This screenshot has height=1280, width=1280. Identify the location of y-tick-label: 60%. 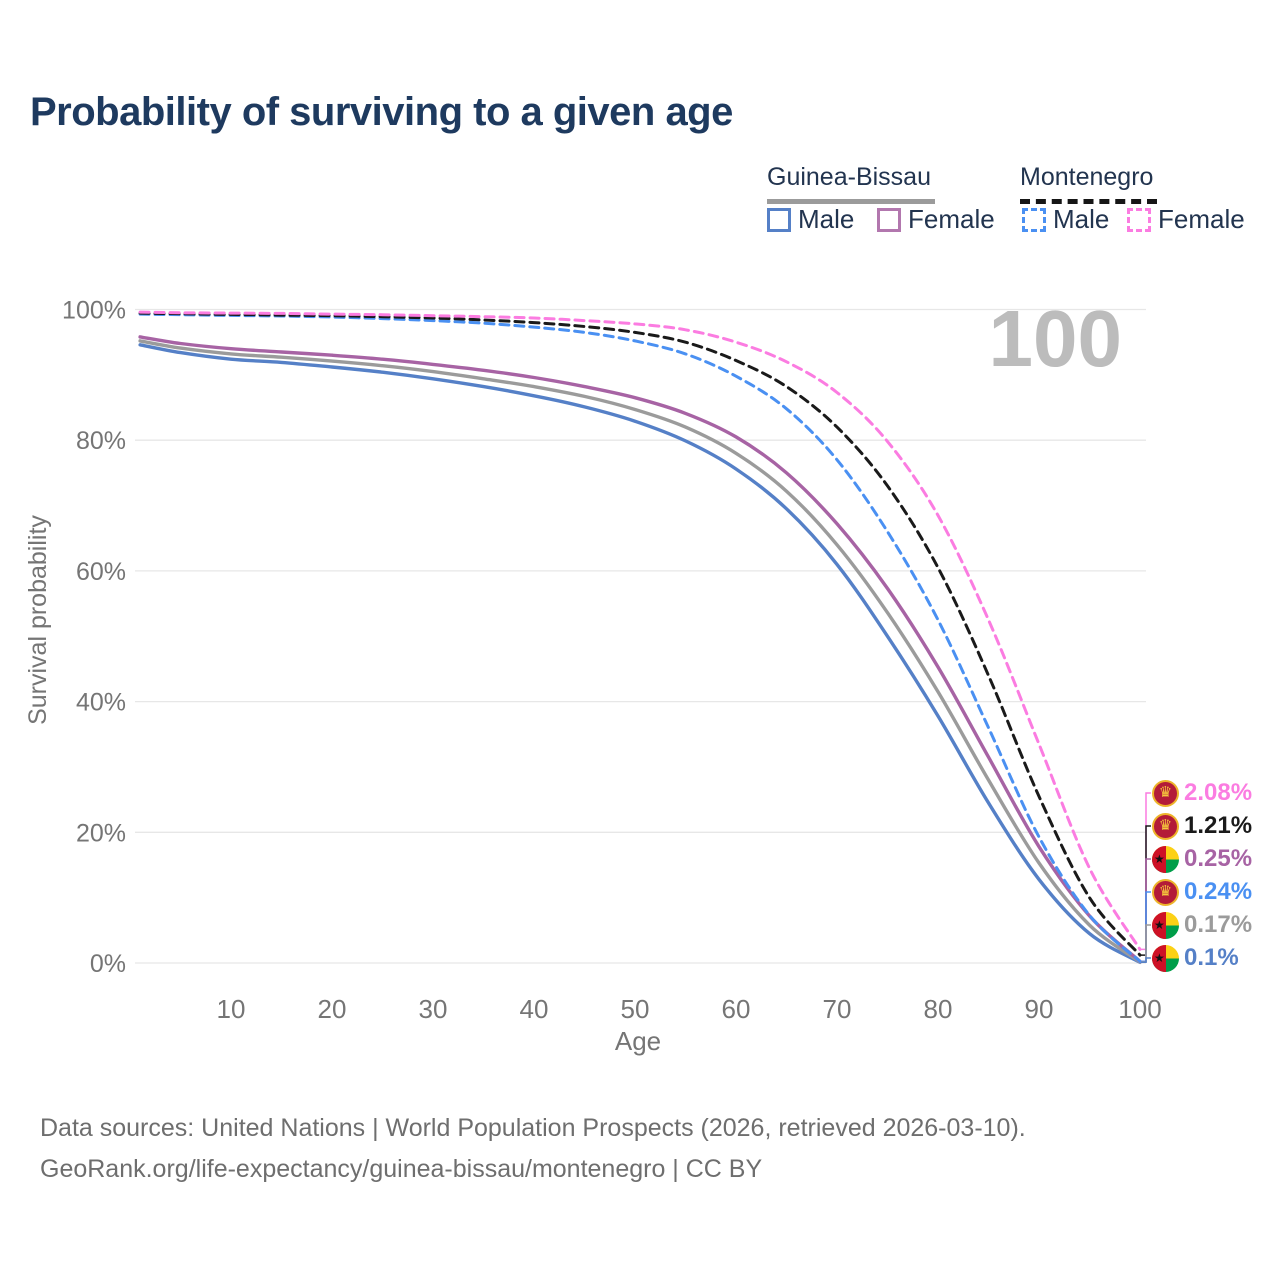
(101, 572).